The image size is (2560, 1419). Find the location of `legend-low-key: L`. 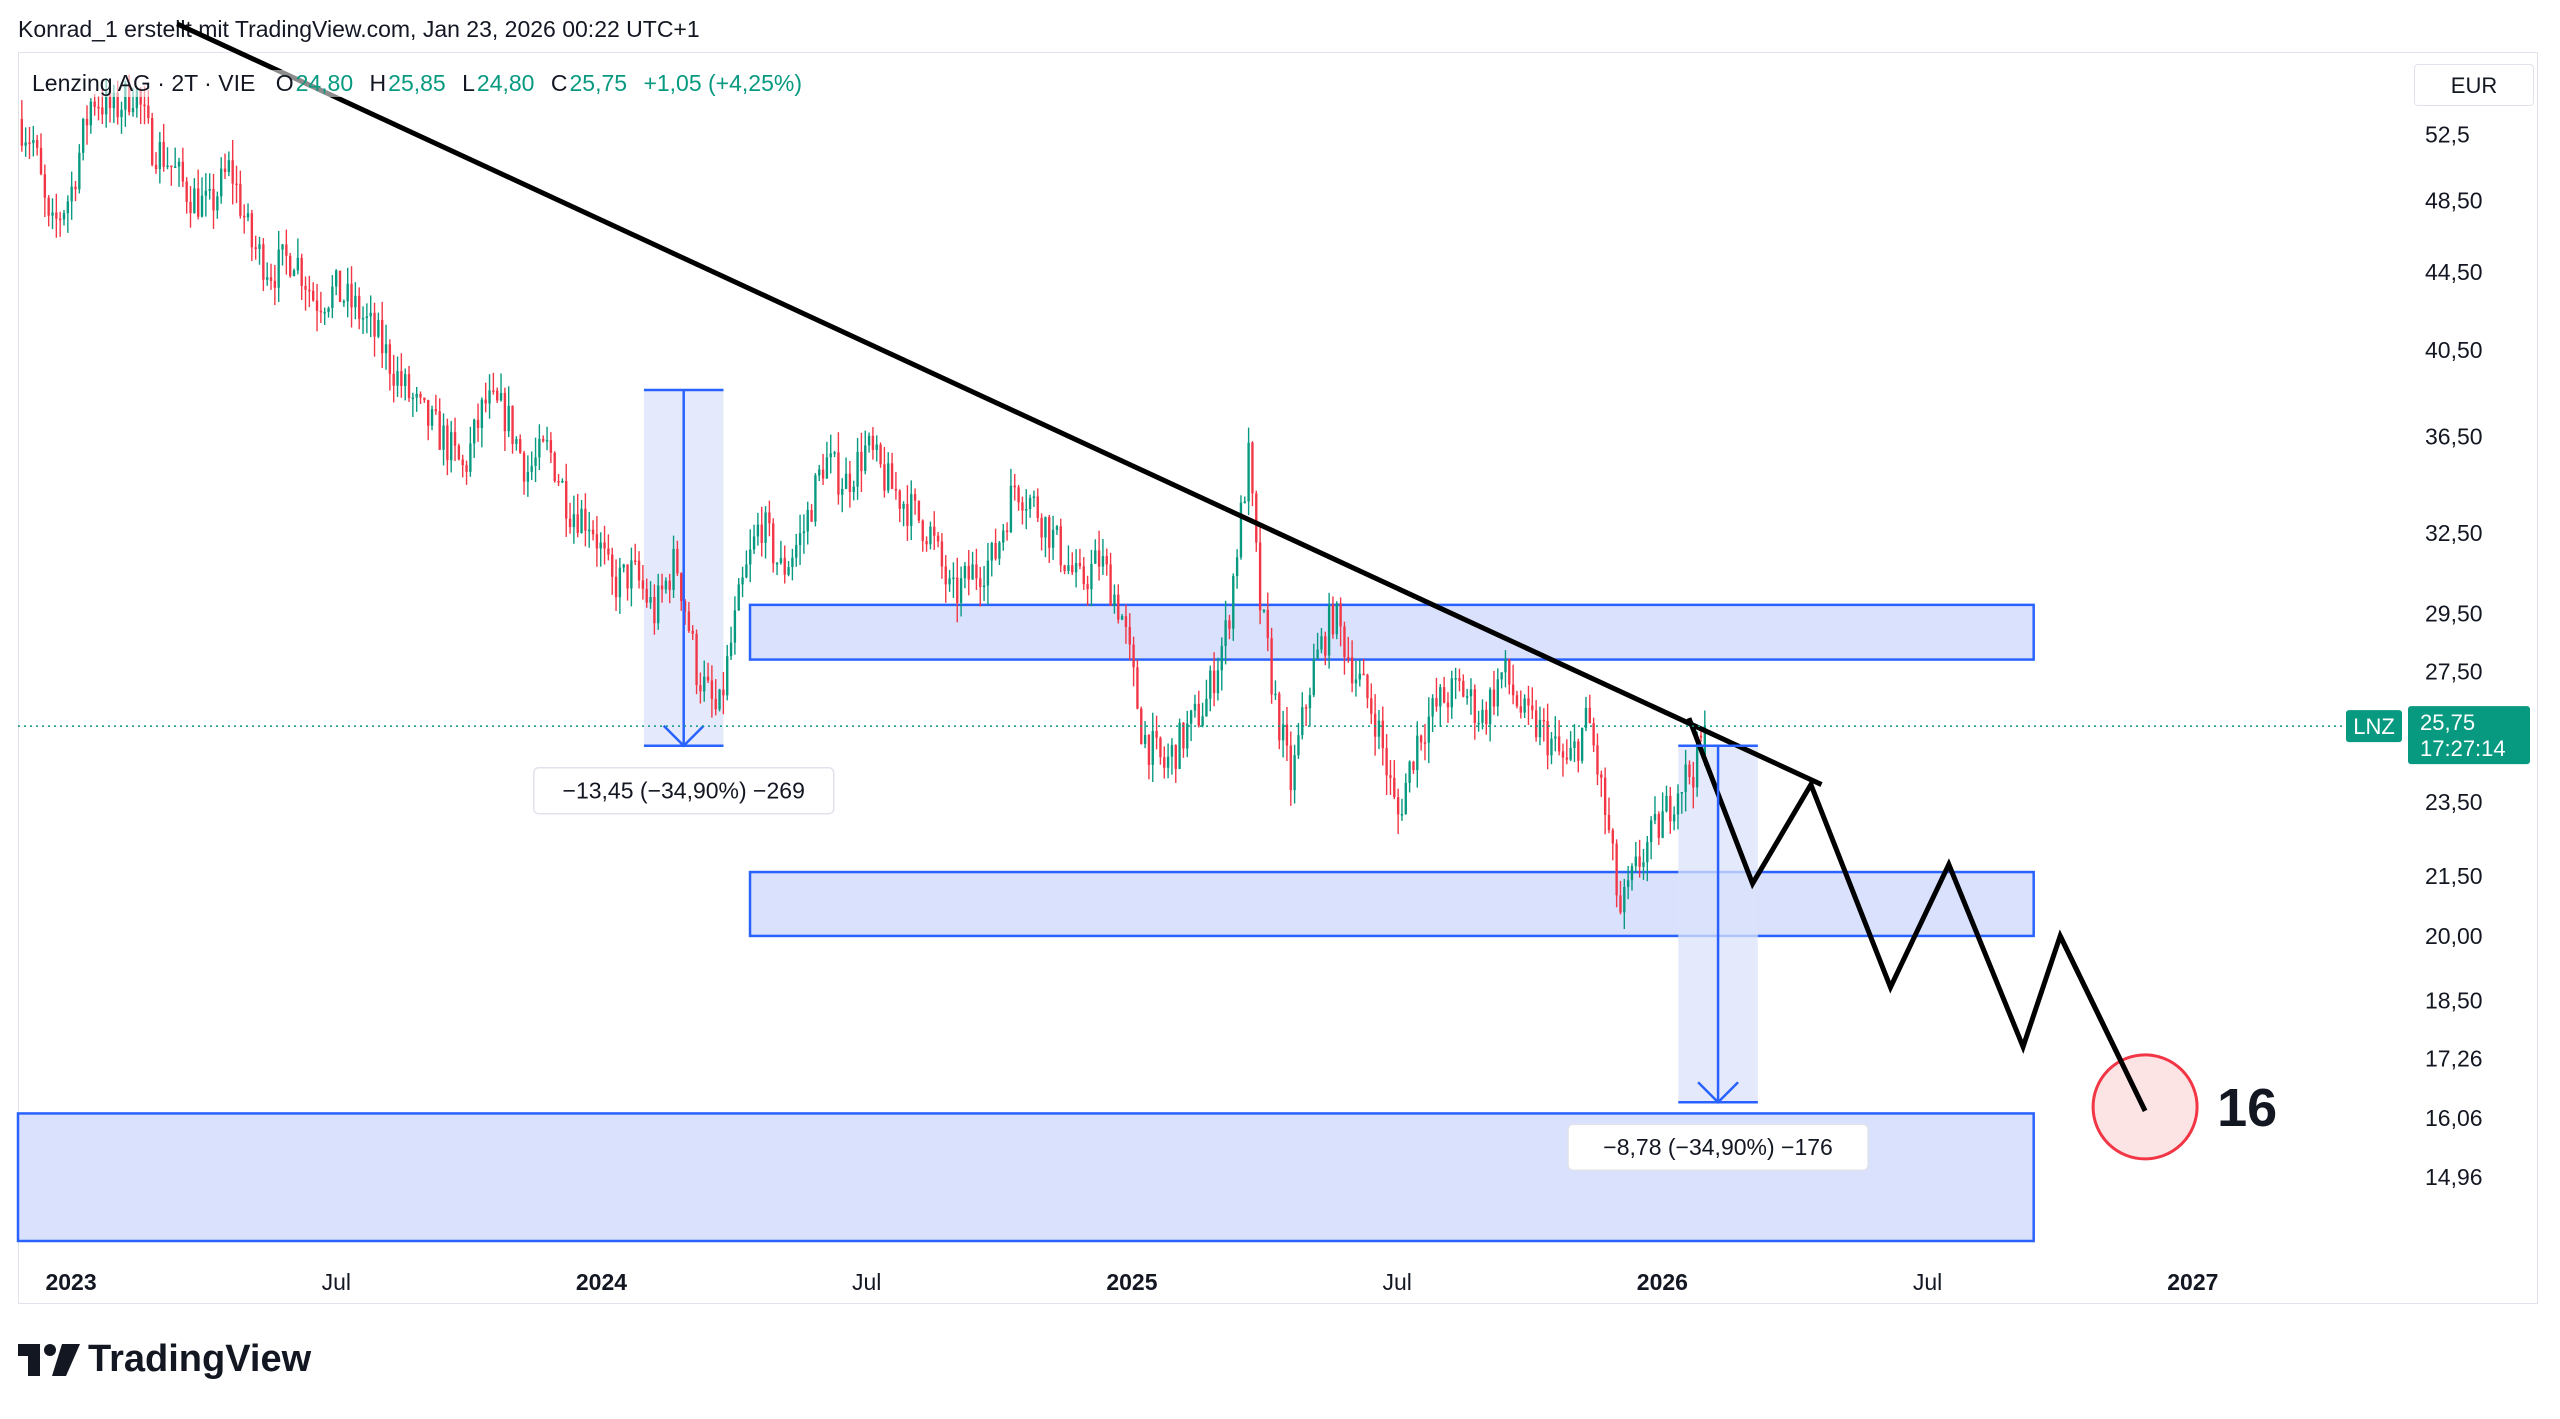

legend-low-key: L is located at coordinates (468, 83).